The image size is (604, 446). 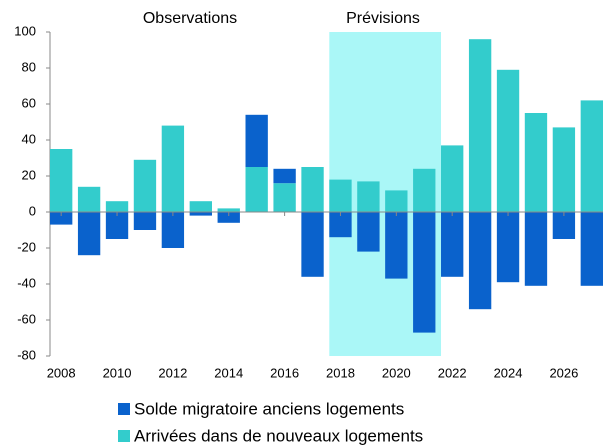 What do you see at coordinates (228, 372) in the screenshot?
I see `x-tick-label: 2014` at bounding box center [228, 372].